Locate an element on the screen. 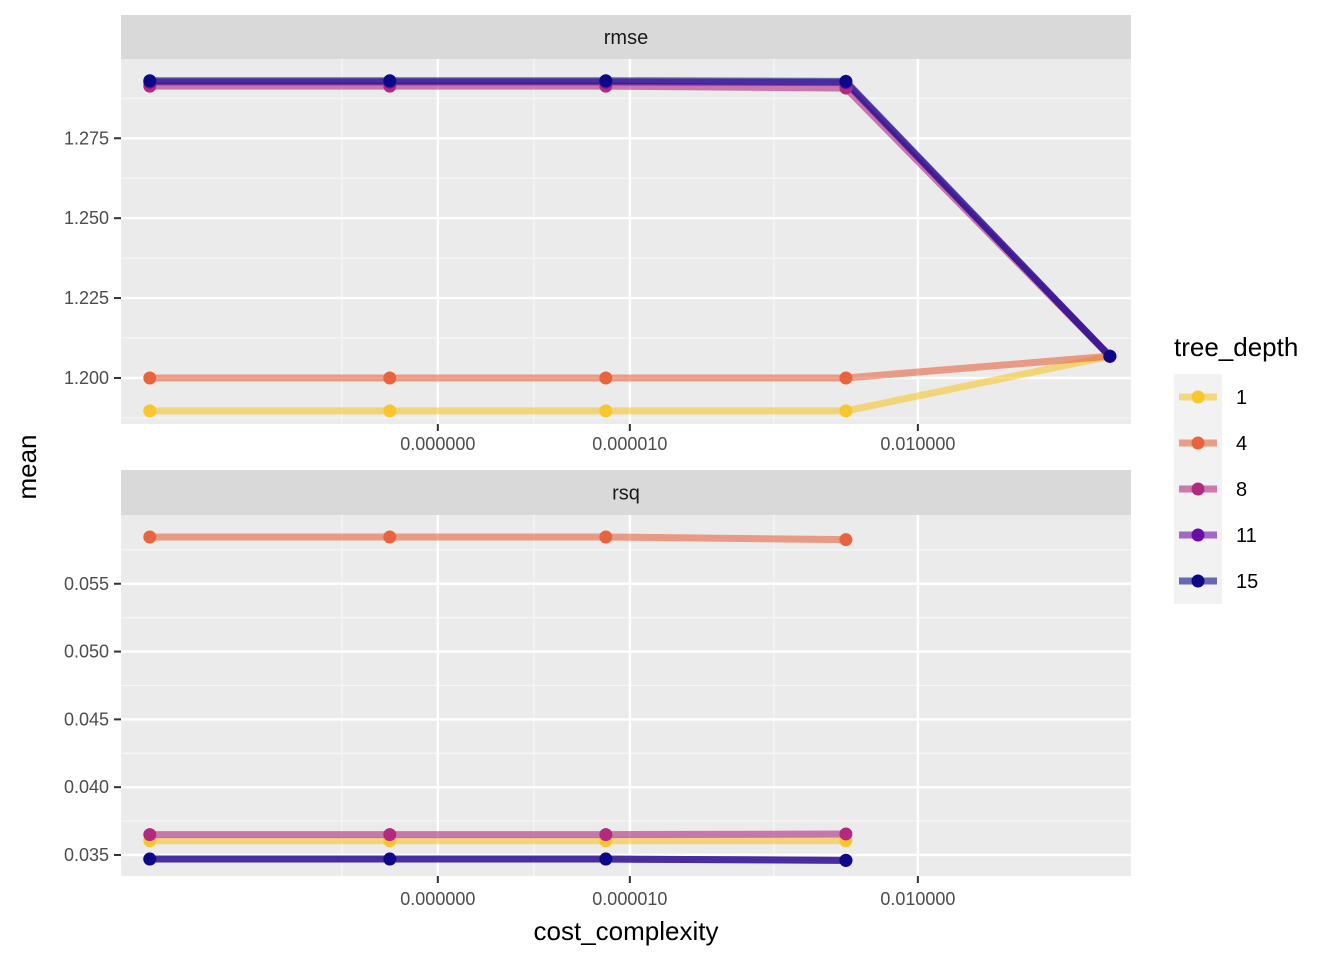 Image resolution: width=1344 pixels, height=960 pixels. legend-entry-1: 1 is located at coordinates (1213, 398).